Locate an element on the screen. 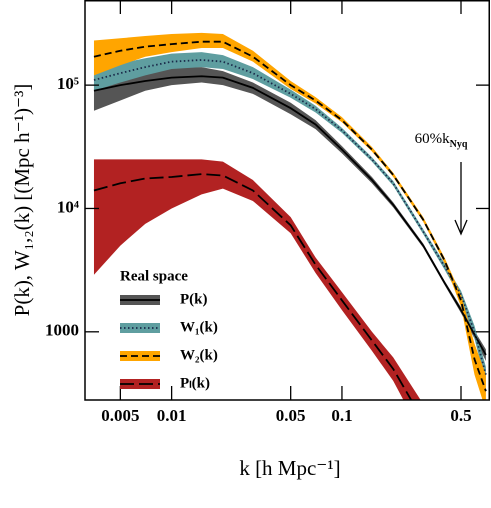 This screenshot has width=491, height=508. y-tick-label: 1000 is located at coordinates (62, 330).